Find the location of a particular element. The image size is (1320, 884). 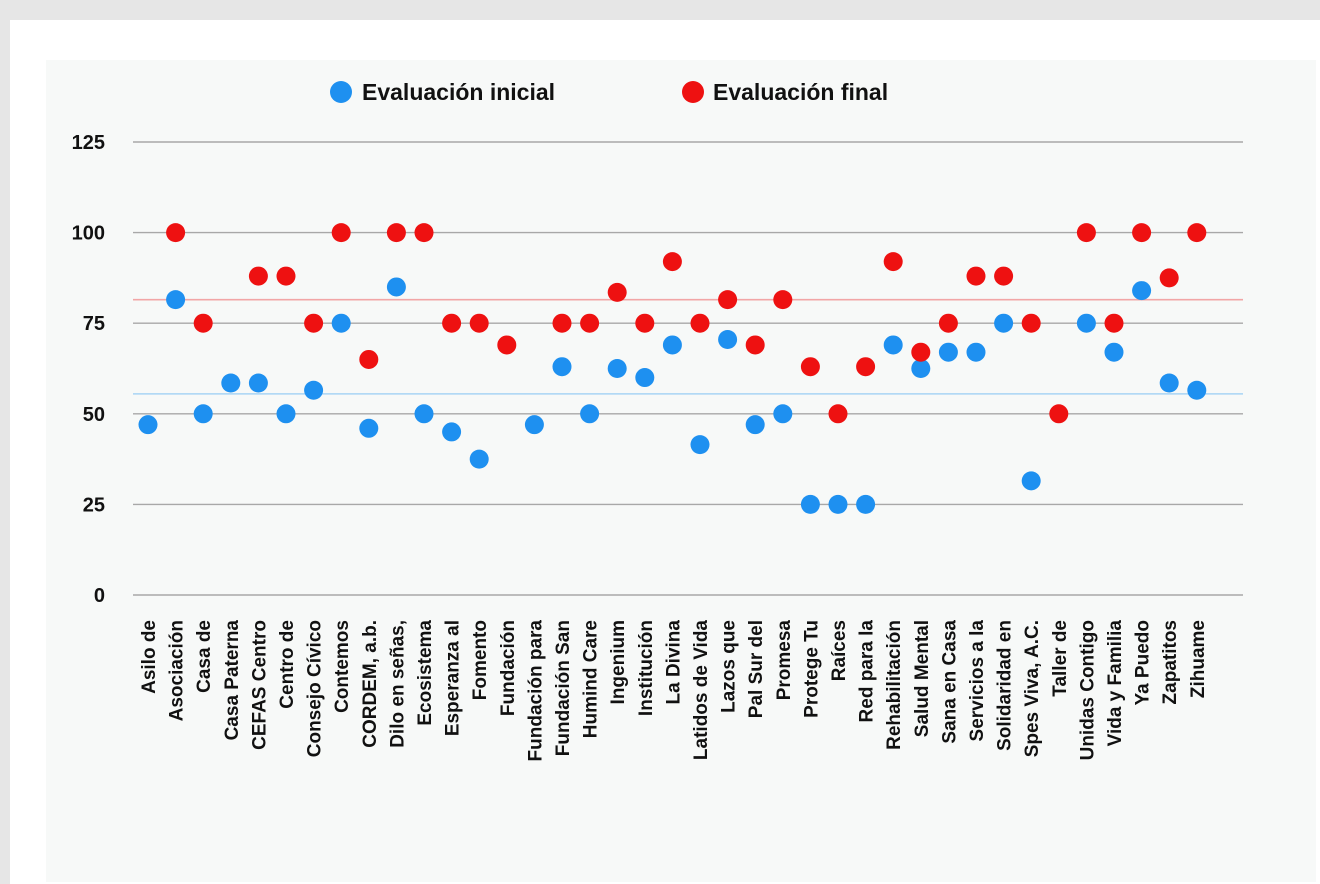

x-tick-label: Esperanza al is located at coordinates (453, 678).